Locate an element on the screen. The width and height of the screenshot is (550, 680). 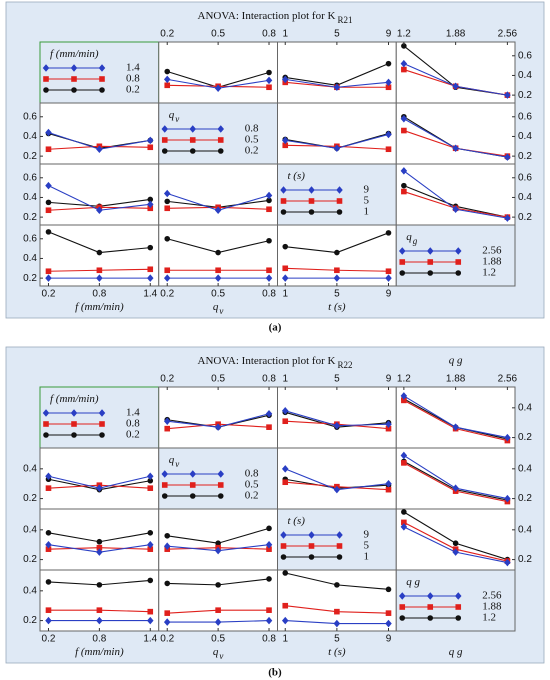
x-axis-label: q g is located at coordinates (456, 652).